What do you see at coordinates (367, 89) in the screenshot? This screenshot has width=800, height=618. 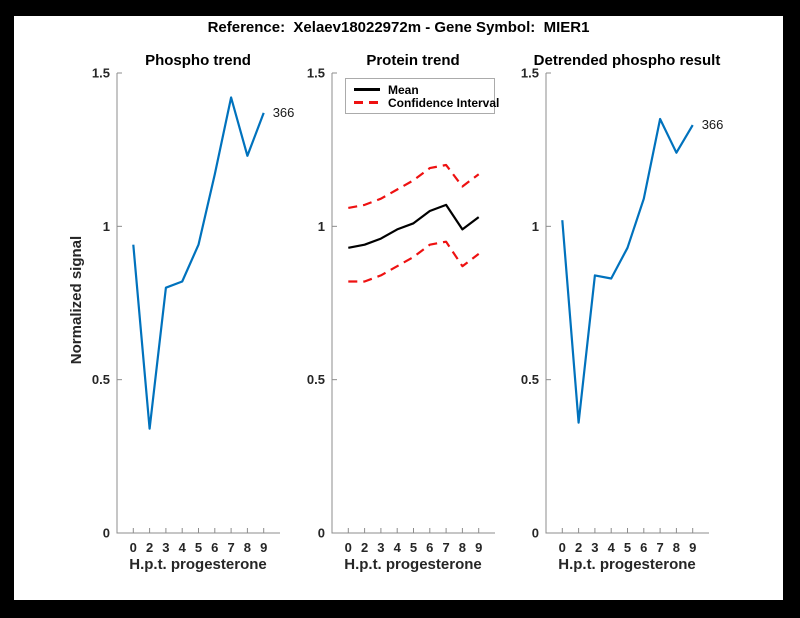 I see `mean-line-swatch` at bounding box center [367, 89].